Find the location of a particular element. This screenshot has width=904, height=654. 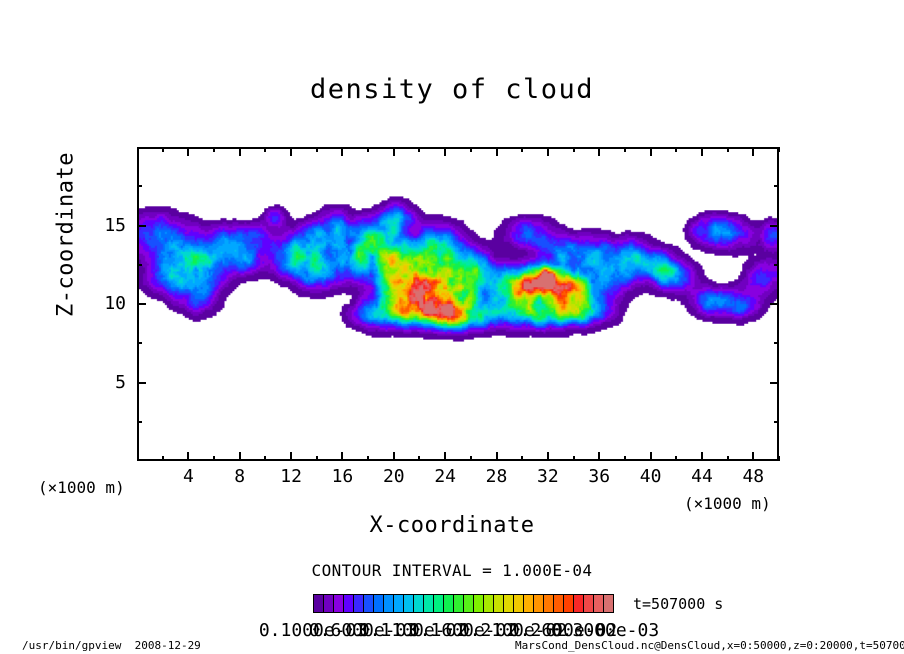

y-tick-label-5: 5 is located at coordinates (120, 382).